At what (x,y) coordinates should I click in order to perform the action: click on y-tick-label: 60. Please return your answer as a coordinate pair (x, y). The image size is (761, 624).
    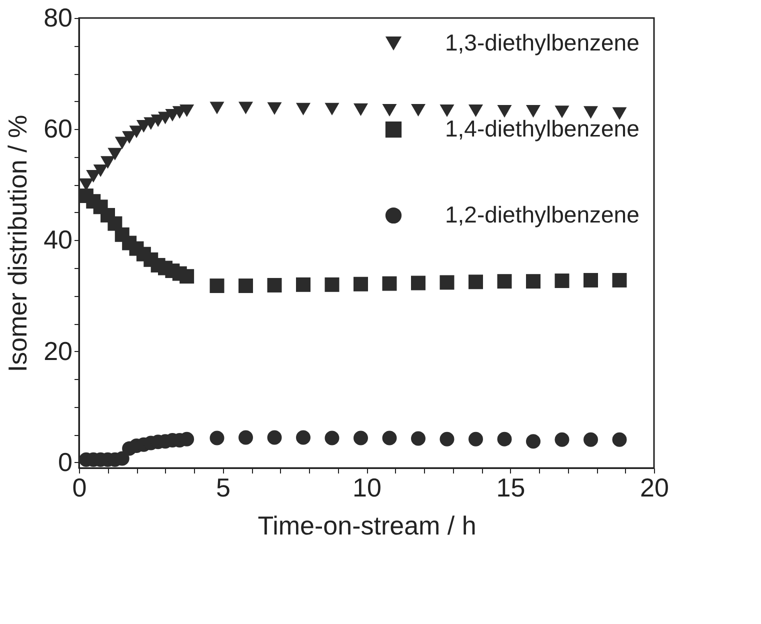
    Looking at the image, I should click on (58, 129).